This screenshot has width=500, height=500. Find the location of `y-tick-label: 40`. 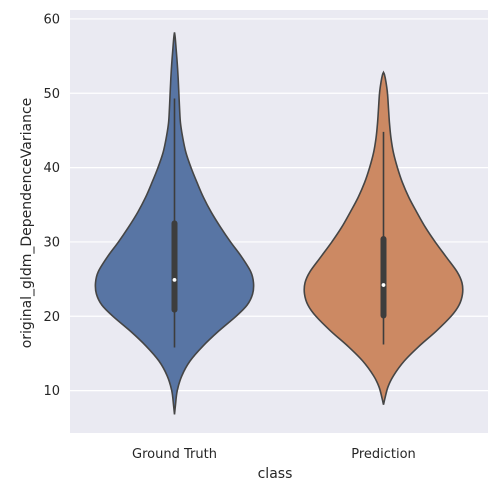

y-tick-label: 40 is located at coordinates (51, 168).